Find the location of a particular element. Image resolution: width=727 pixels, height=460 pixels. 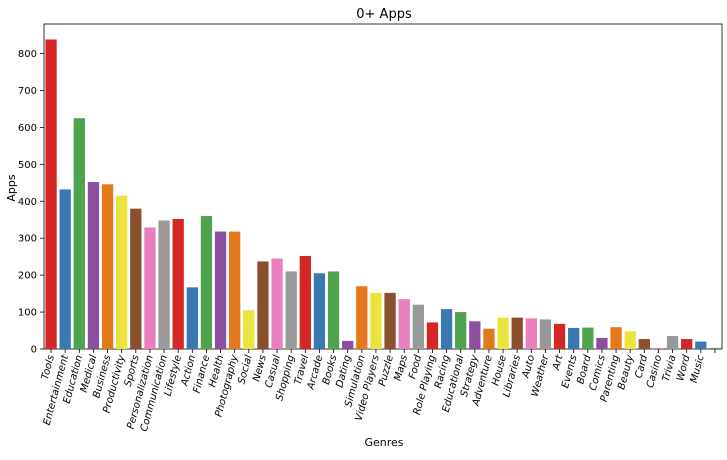

bar-casual is located at coordinates (277, 303).